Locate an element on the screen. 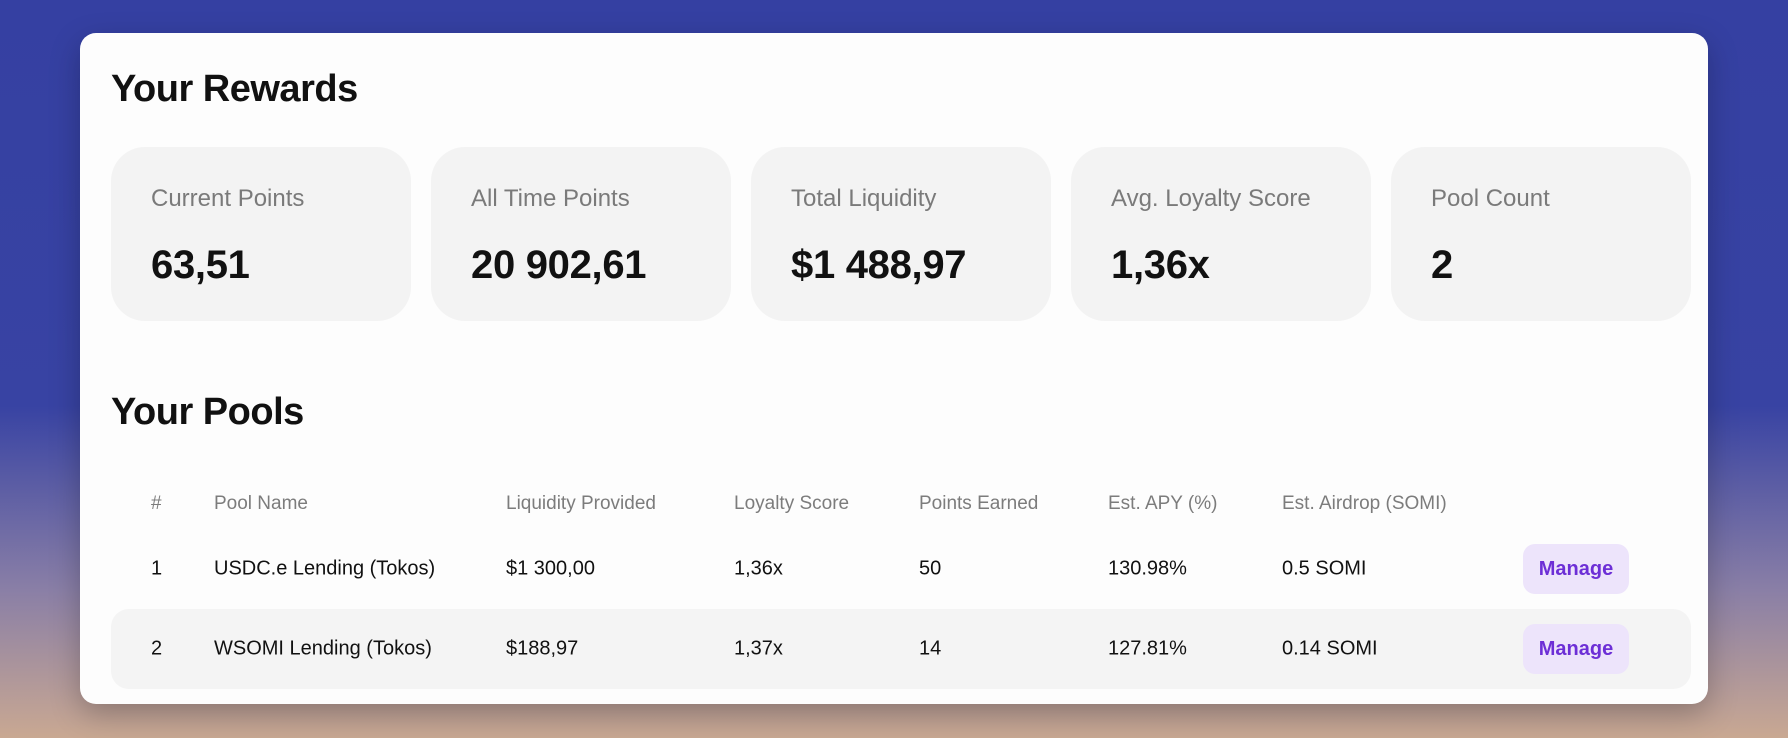  row-airdrop: 0.5 SOMI is located at coordinates (1324, 568).